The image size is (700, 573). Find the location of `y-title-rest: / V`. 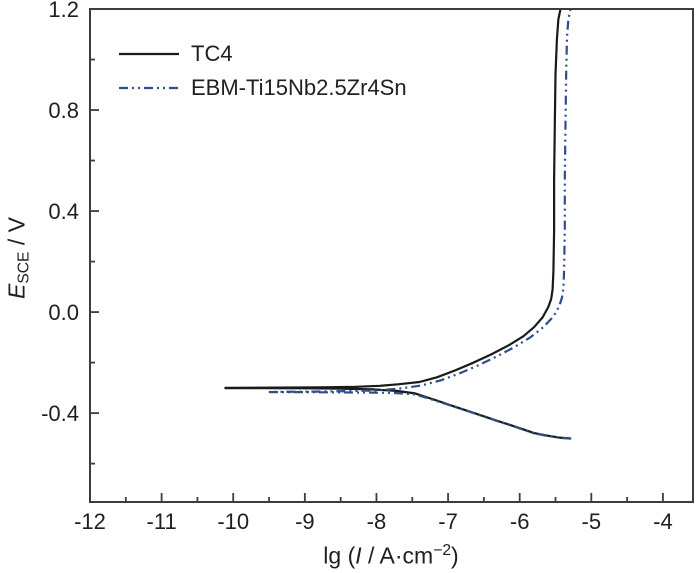

y-title-rest: / V is located at coordinates (16, 234).